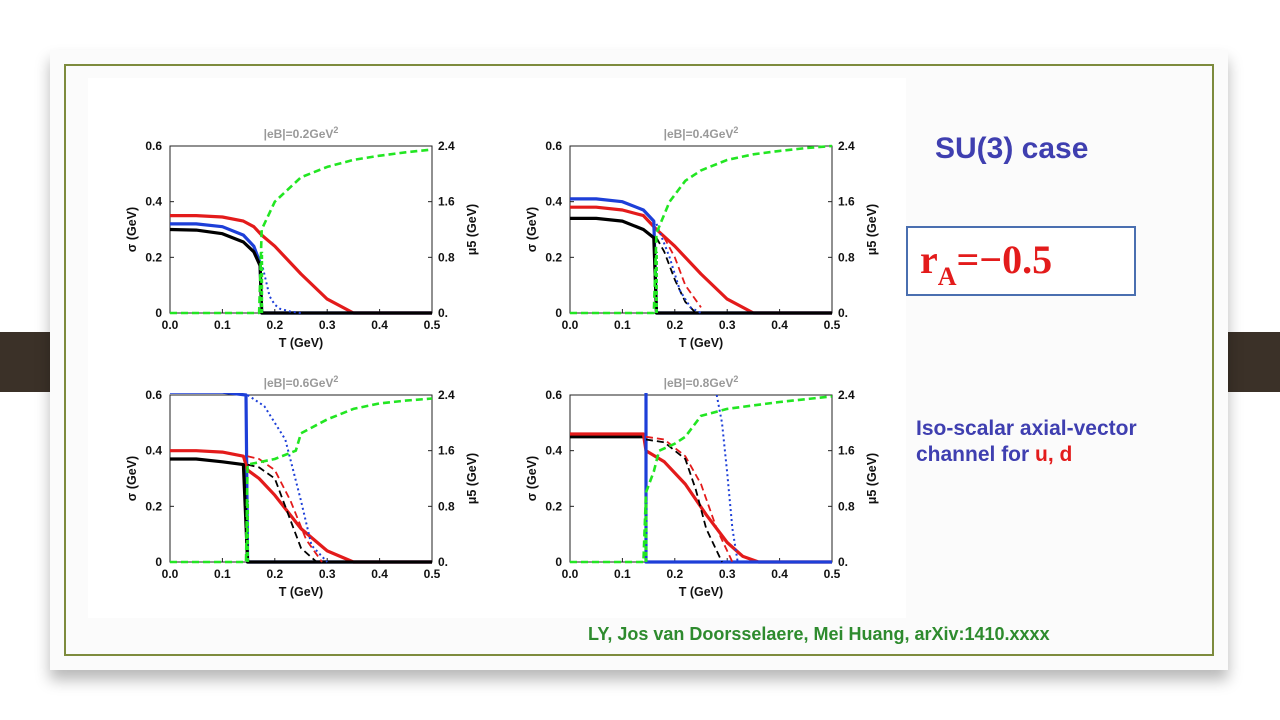 The width and height of the screenshot is (1280, 720). I want to click on description-line1: Iso-scalar axial-vector, so click(1026, 428).